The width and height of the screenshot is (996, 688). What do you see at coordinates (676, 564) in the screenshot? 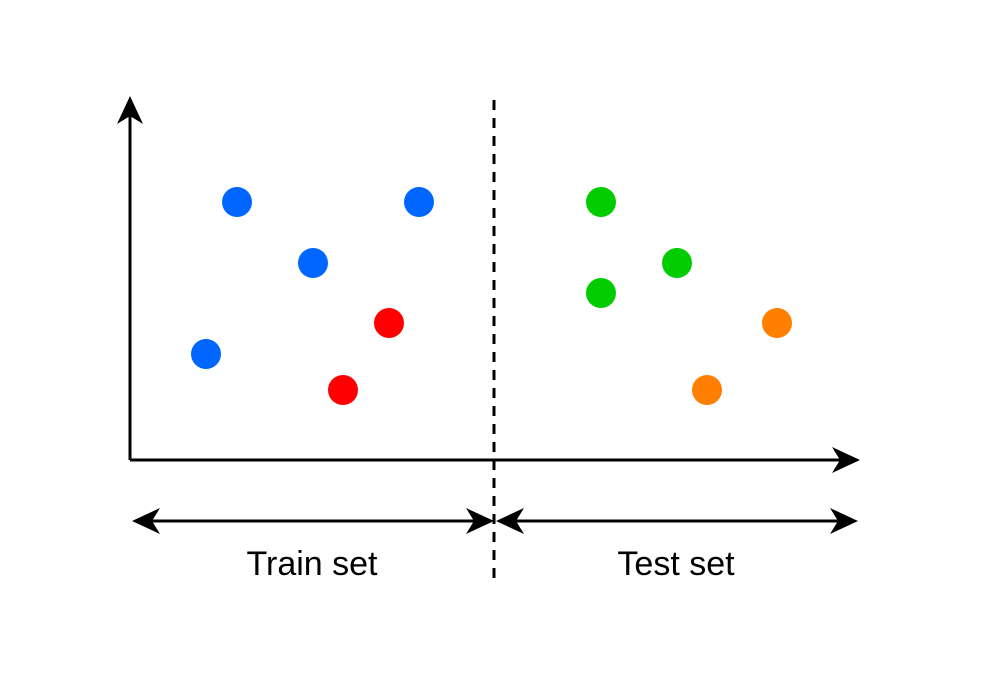
I see `test-label: Test set` at bounding box center [676, 564].